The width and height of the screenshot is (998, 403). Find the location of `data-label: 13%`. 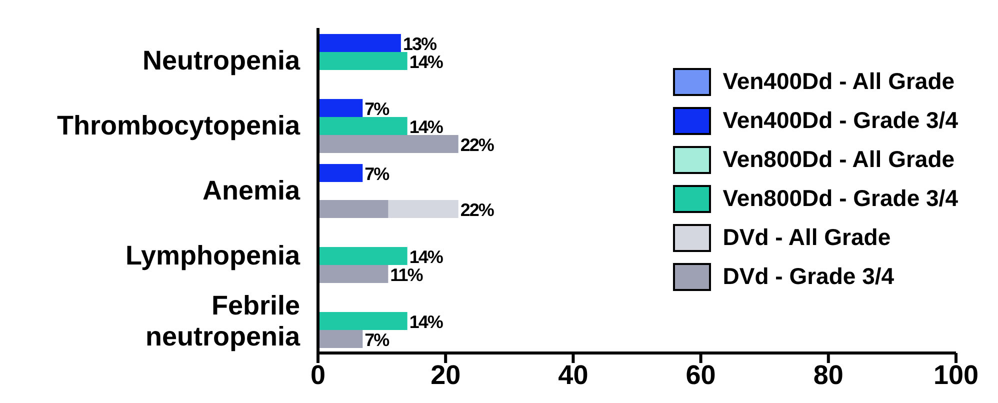

data-label: 13% is located at coordinates (419, 44).